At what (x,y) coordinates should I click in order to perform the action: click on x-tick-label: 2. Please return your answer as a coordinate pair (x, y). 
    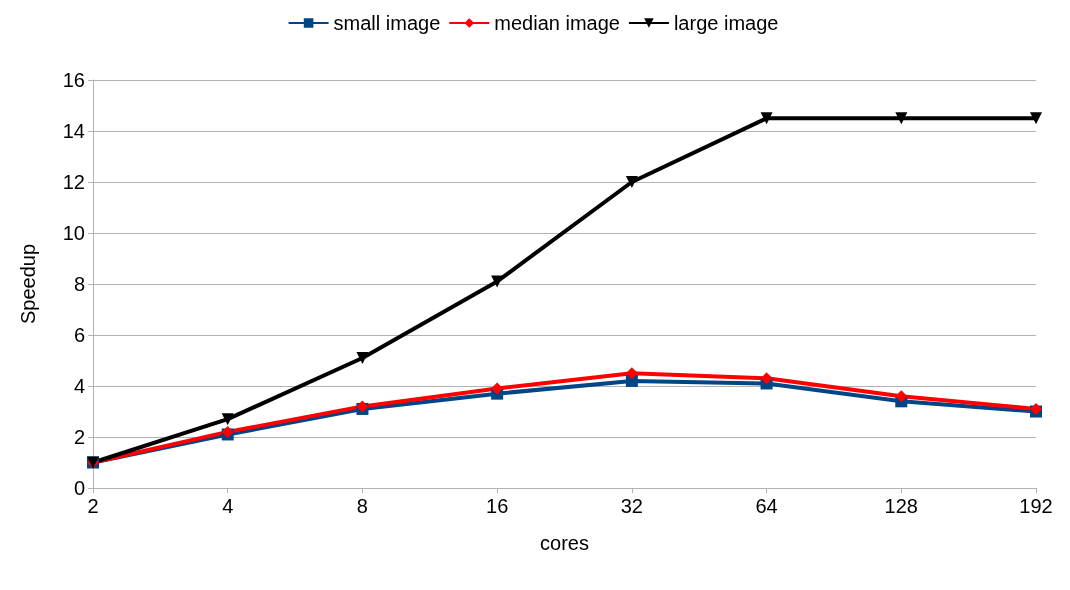
    Looking at the image, I should click on (93, 506).